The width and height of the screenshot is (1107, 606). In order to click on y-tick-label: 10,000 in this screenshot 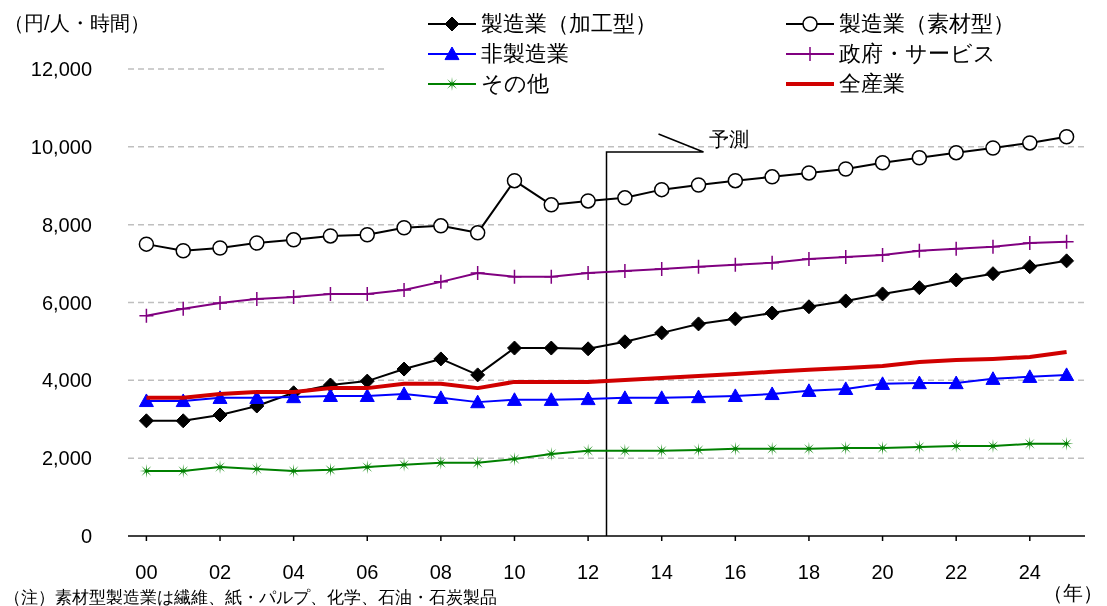, I will do `click(61, 146)`.